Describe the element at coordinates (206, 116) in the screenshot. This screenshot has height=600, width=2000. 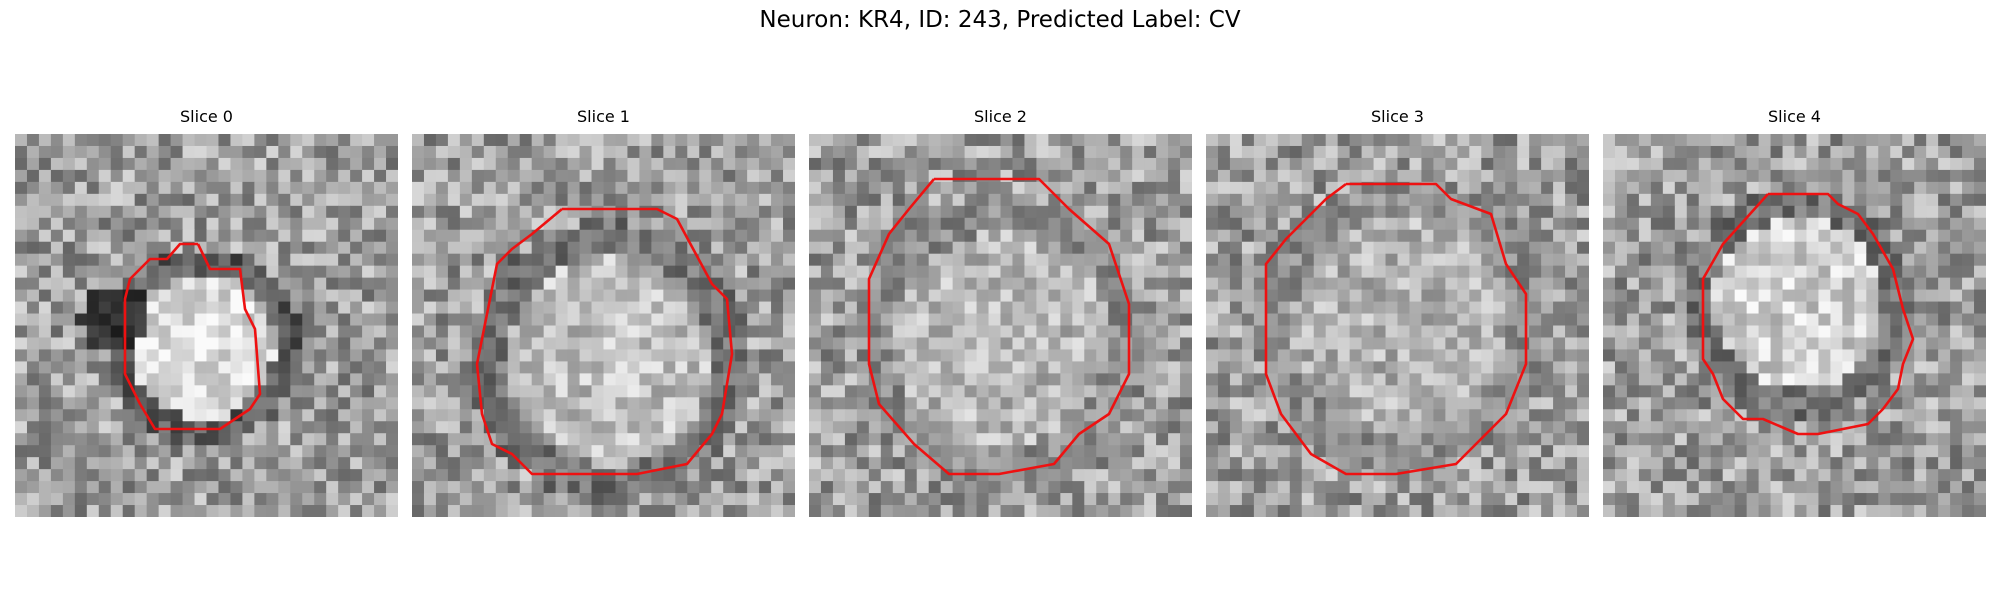
I see `slice-title-0: Slice 0` at that location.